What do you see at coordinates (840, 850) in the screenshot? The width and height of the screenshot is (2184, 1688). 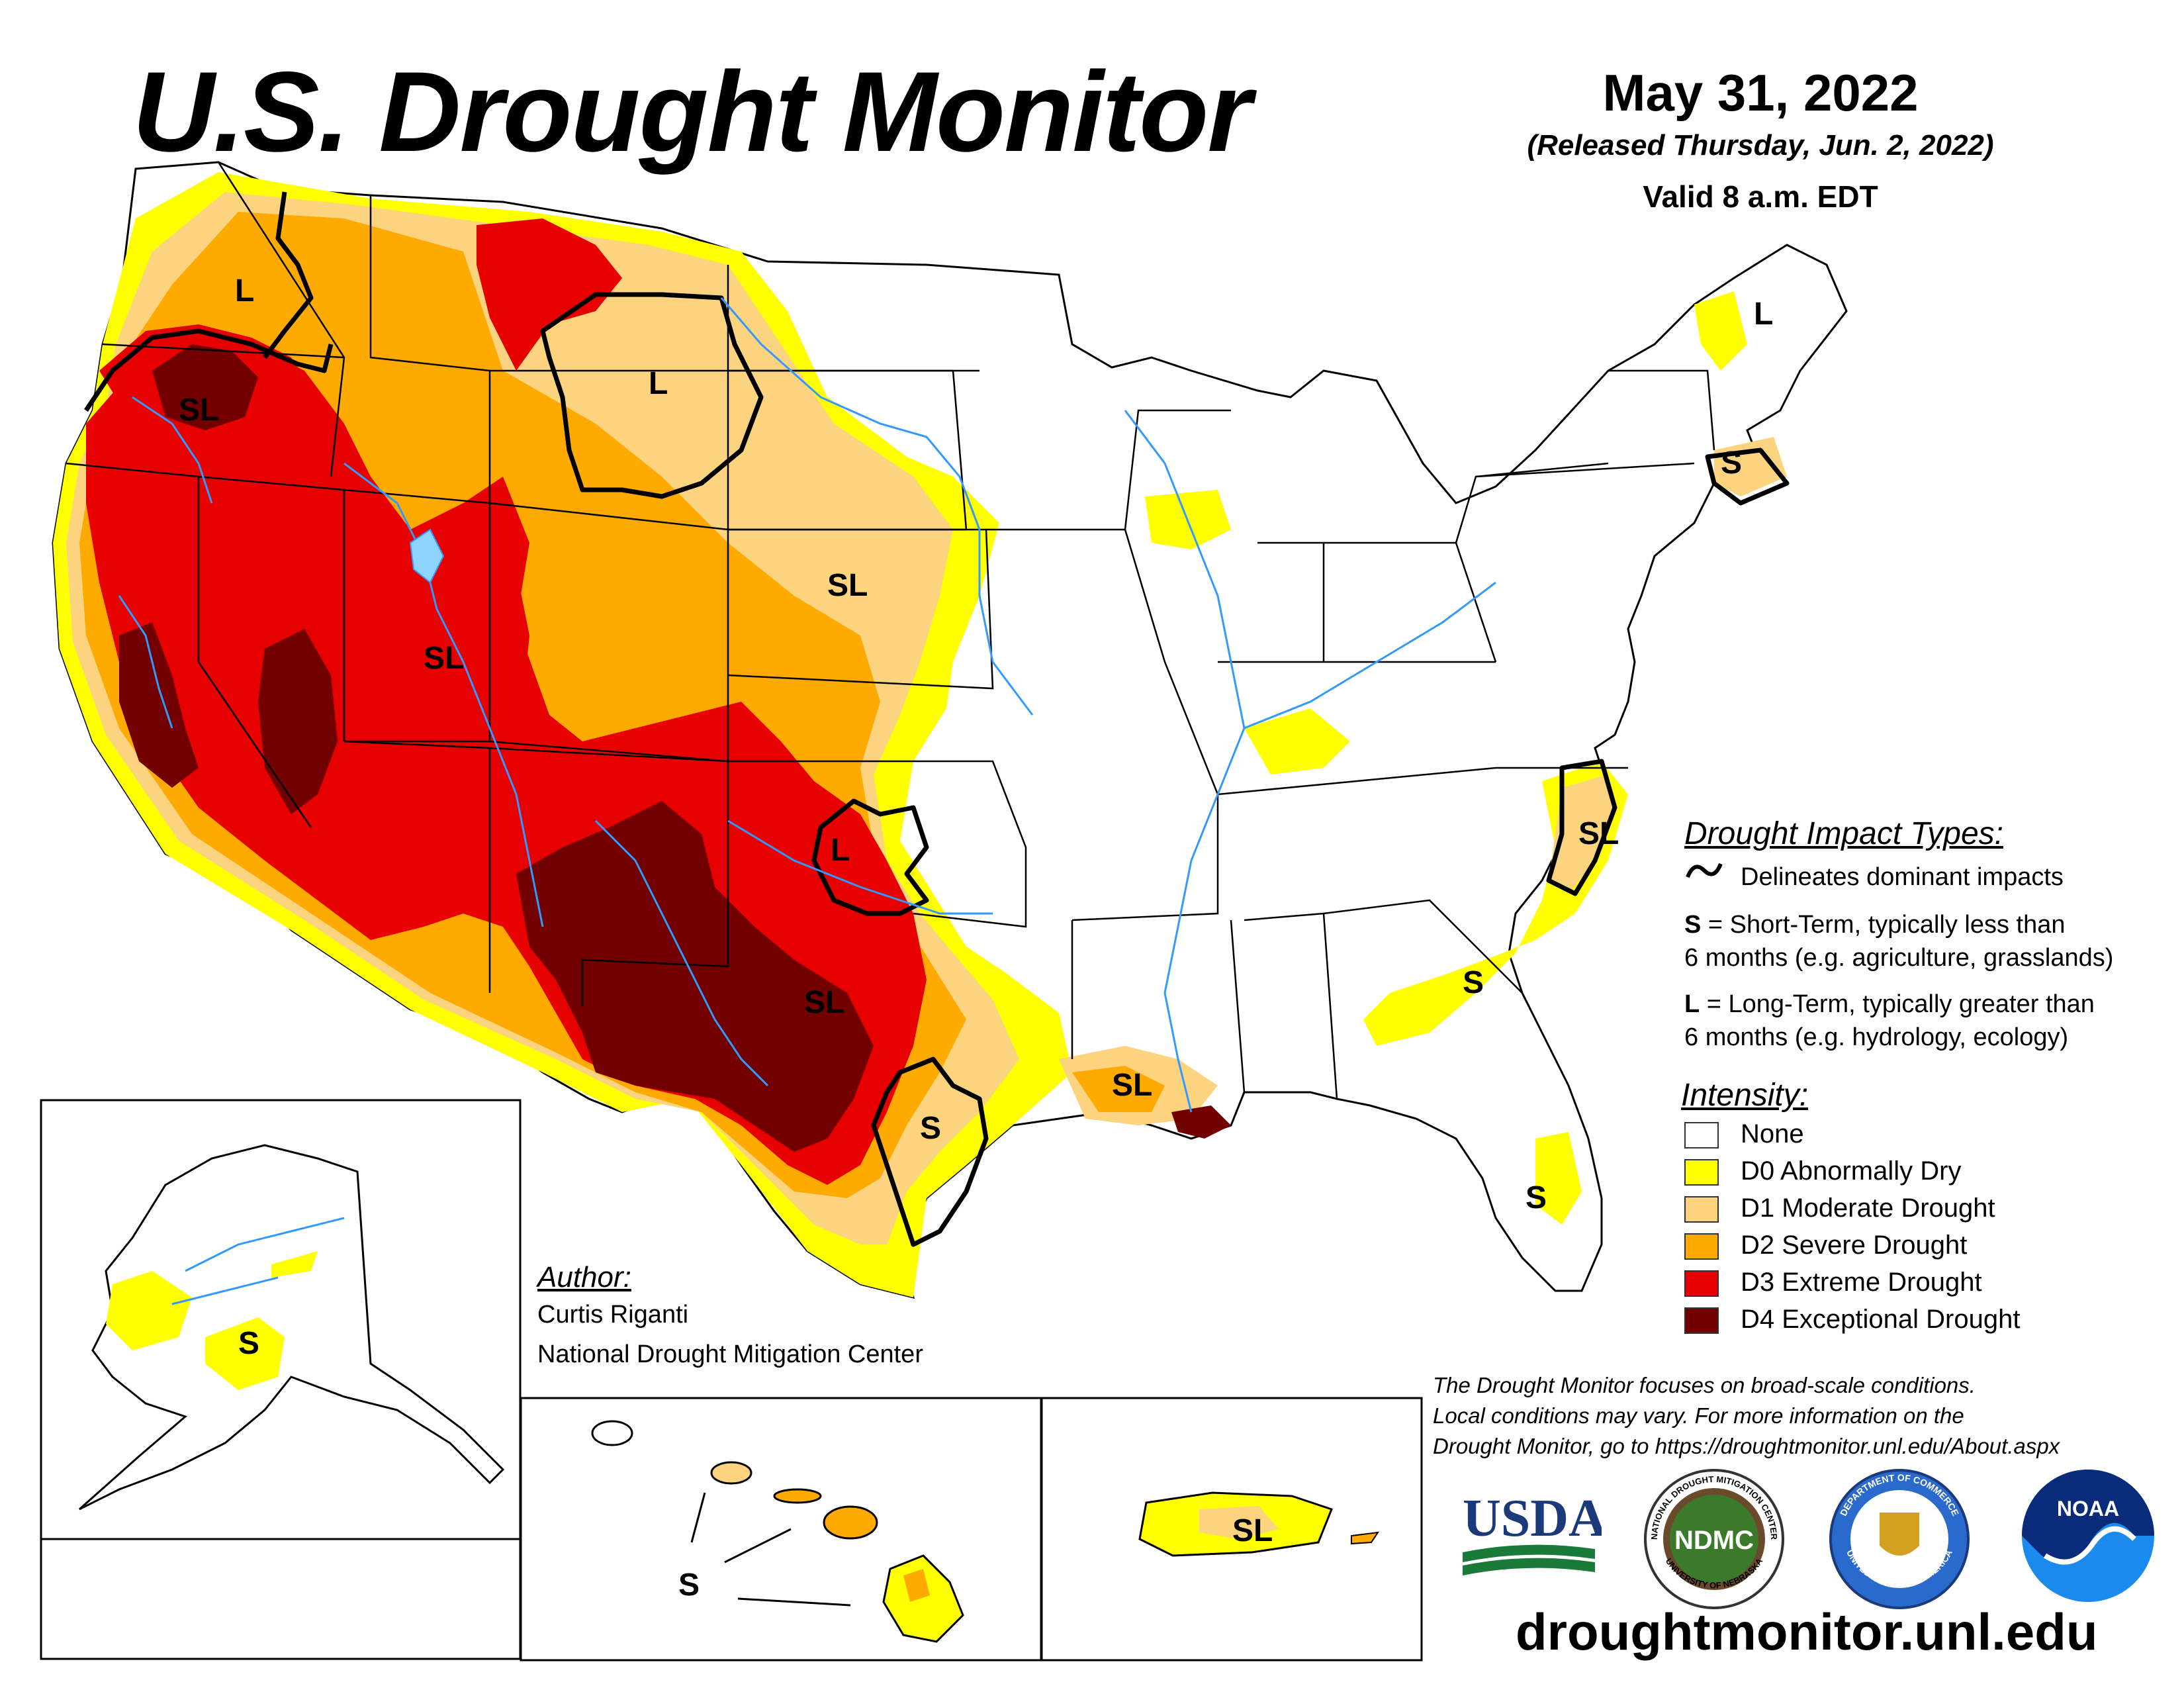 I see `label-ok: L` at bounding box center [840, 850].